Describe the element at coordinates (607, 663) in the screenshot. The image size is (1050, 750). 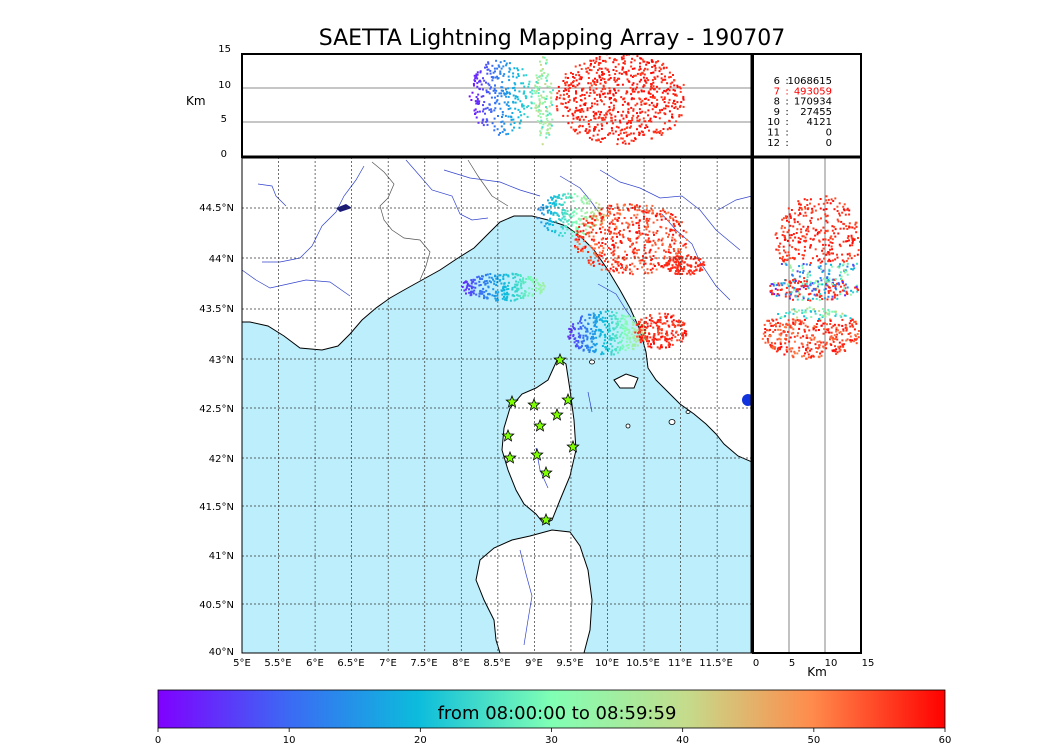
I see `lon-tick: 10°E` at that location.